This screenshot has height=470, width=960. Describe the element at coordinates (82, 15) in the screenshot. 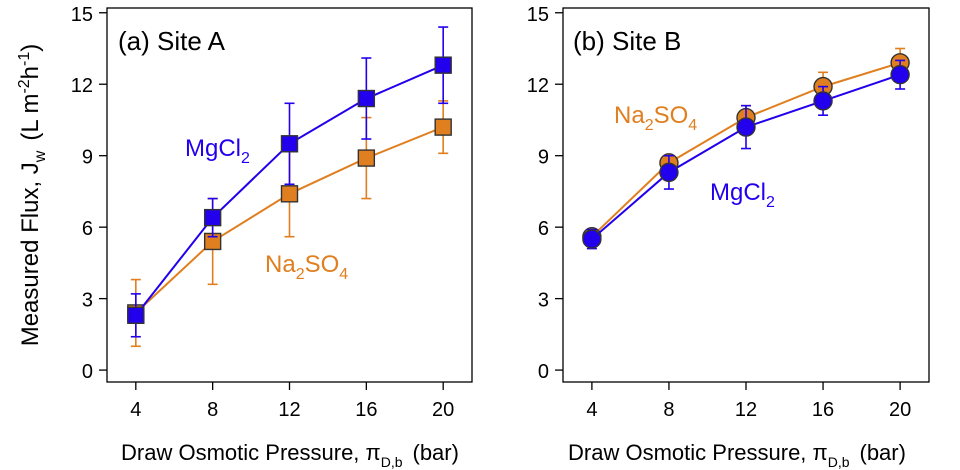

I see `y-tick-label-a-15: 15` at that location.